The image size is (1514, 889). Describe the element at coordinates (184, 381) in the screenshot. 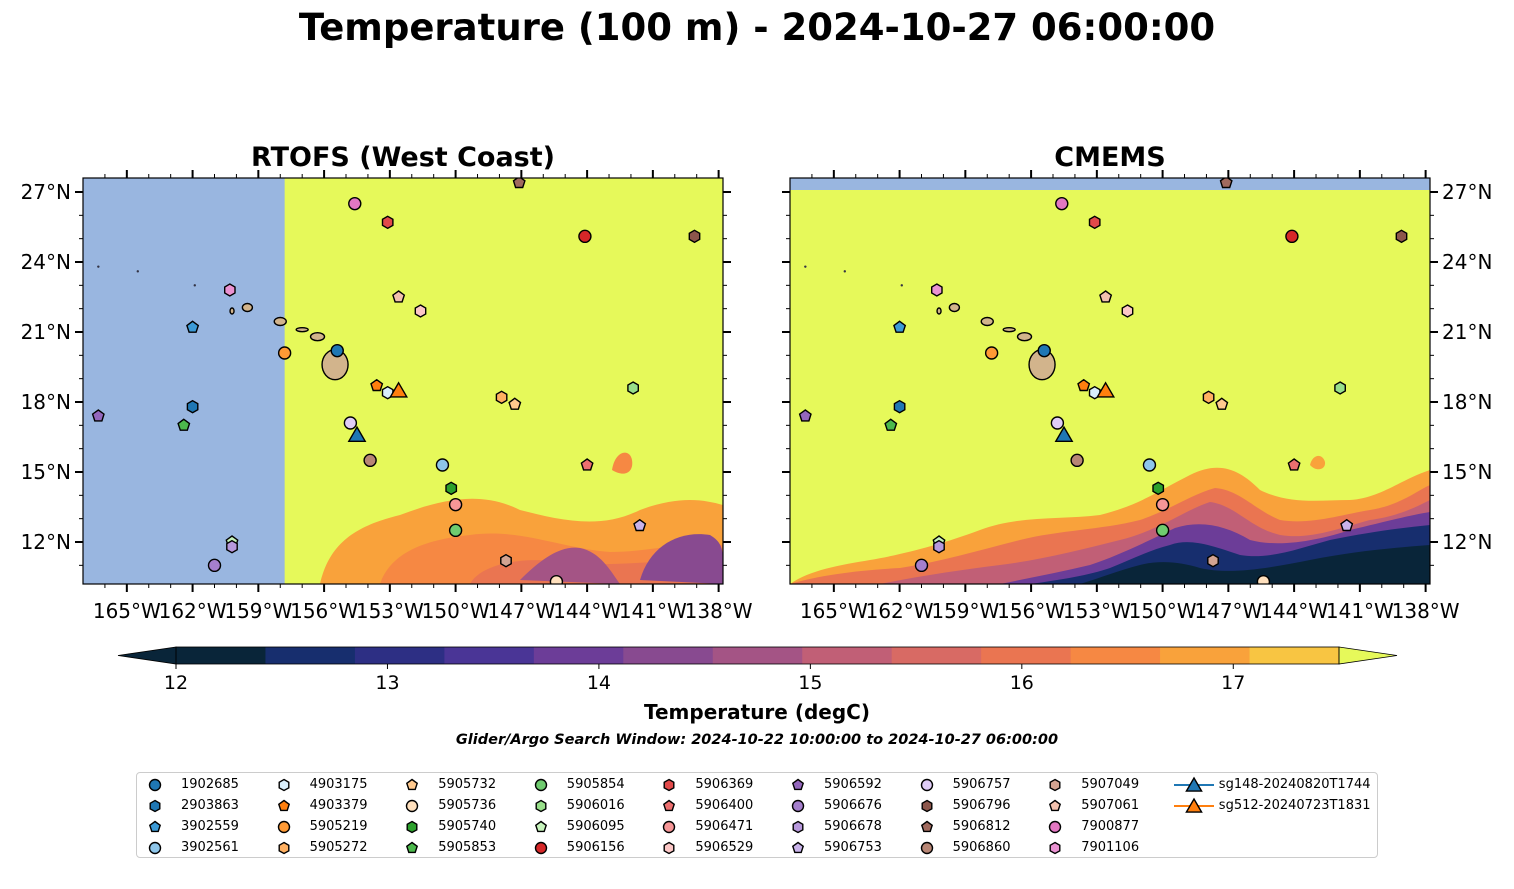

I see `no-data-region` at that location.